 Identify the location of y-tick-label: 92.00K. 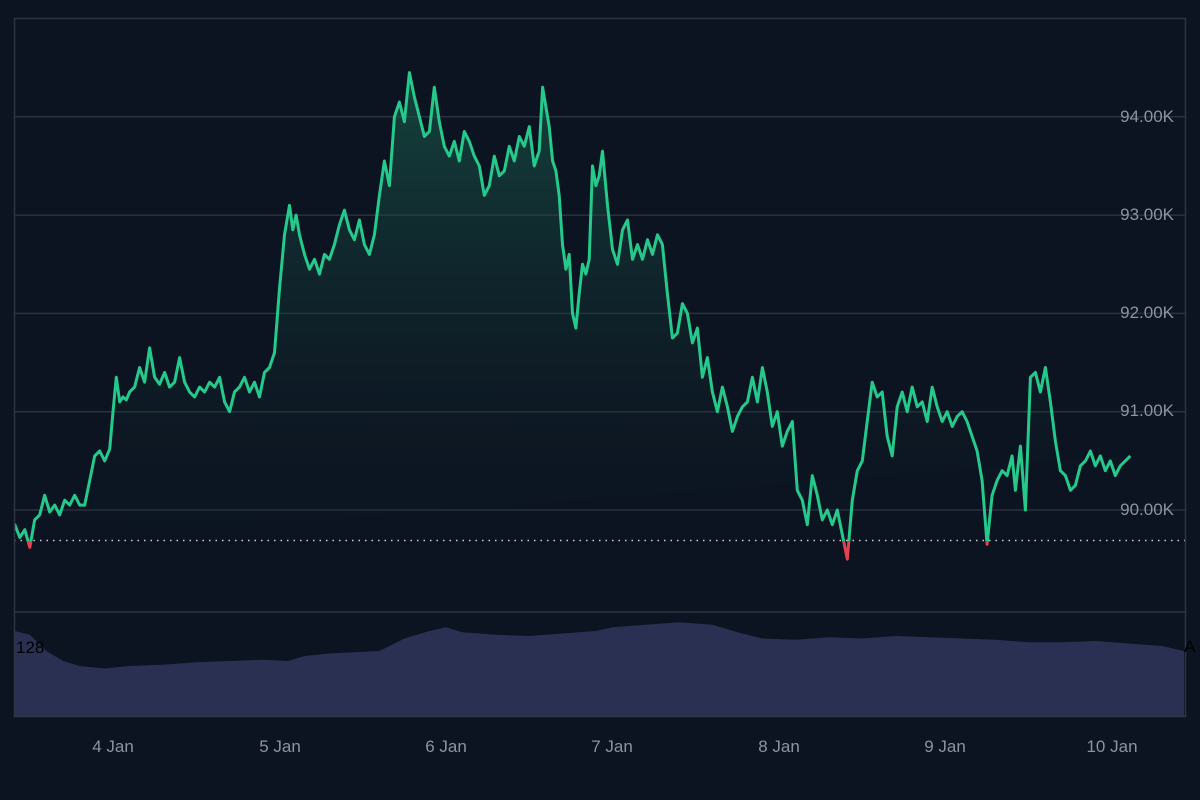
(1147, 312).